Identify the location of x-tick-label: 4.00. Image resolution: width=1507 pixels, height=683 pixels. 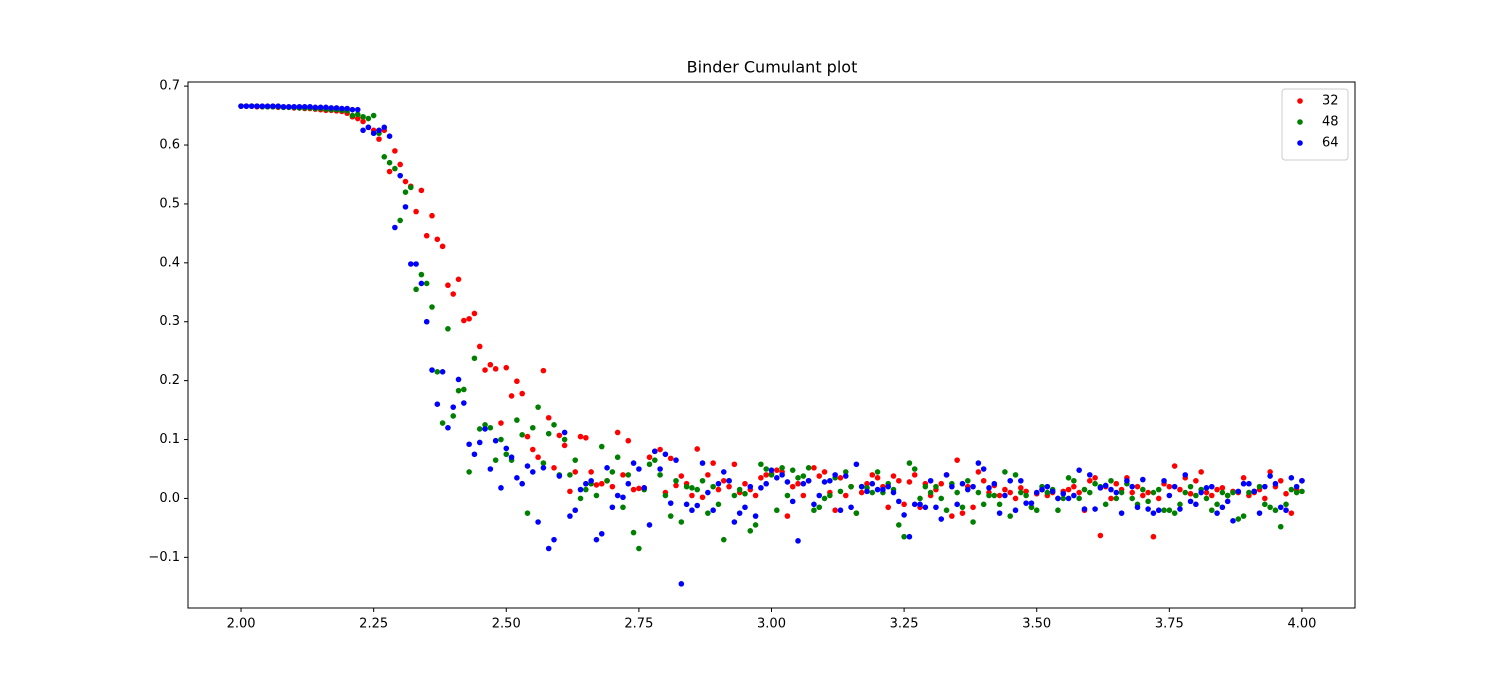
(1301, 624).